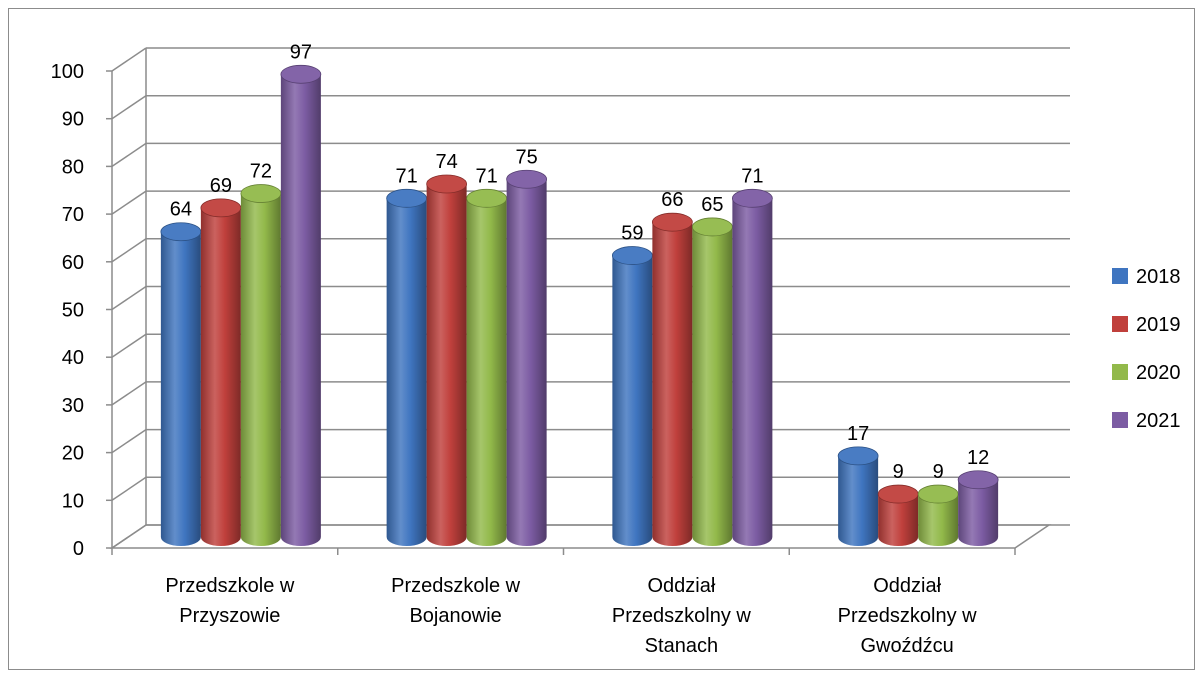 This screenshot has width=1203, height=678. I want to click on y-axis: 0 10 20 30 40 50 60 70 80 90 100, so click(81, 310).